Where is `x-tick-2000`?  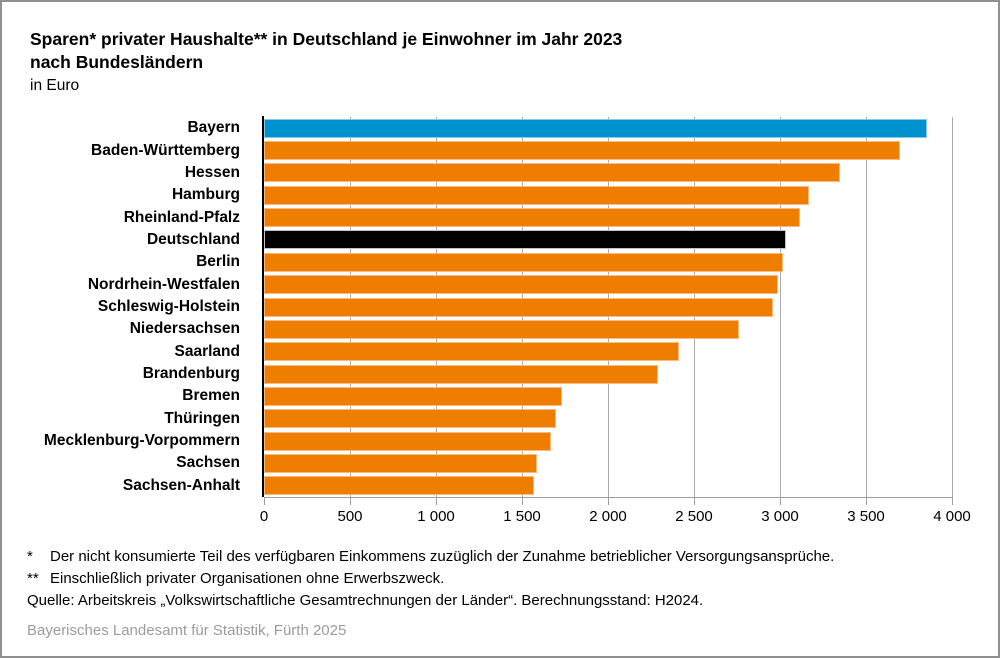 x-tick-2000 is located at coordinates (608, 501).